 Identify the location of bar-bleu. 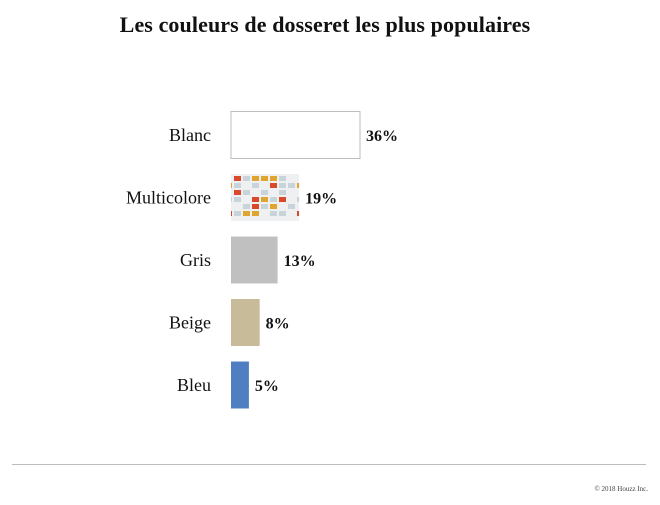
(240, 385).